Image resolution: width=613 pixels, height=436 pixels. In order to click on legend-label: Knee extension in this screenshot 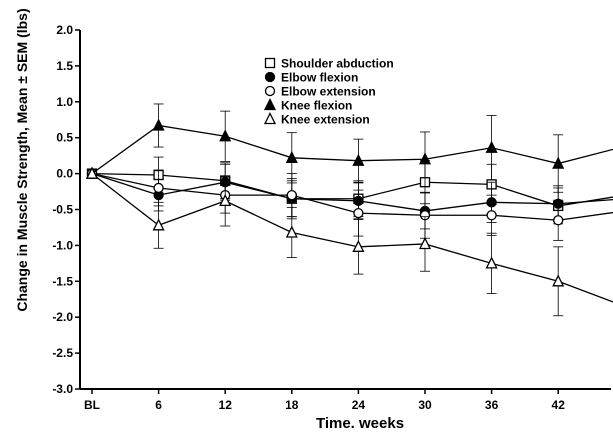, I will do `click(325, 120)`.